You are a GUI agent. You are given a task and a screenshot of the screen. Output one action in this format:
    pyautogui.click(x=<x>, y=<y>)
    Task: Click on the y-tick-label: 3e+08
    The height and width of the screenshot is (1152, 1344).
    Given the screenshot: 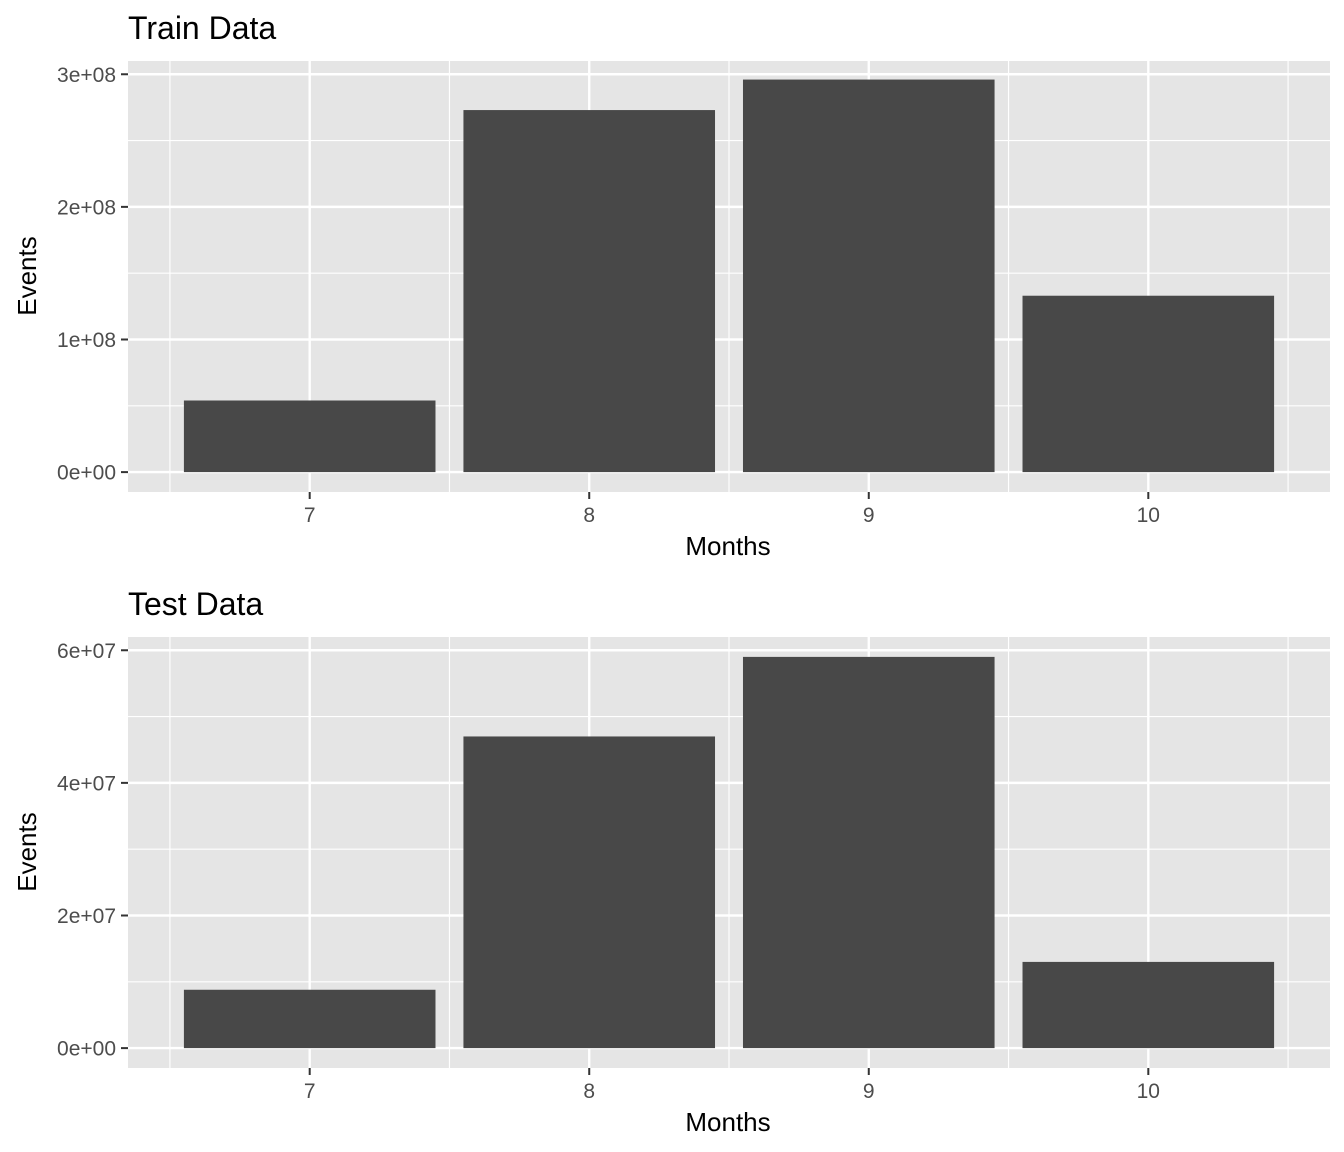 What is the action you would take?
    pyautogui.click(x=86, y=75)
    